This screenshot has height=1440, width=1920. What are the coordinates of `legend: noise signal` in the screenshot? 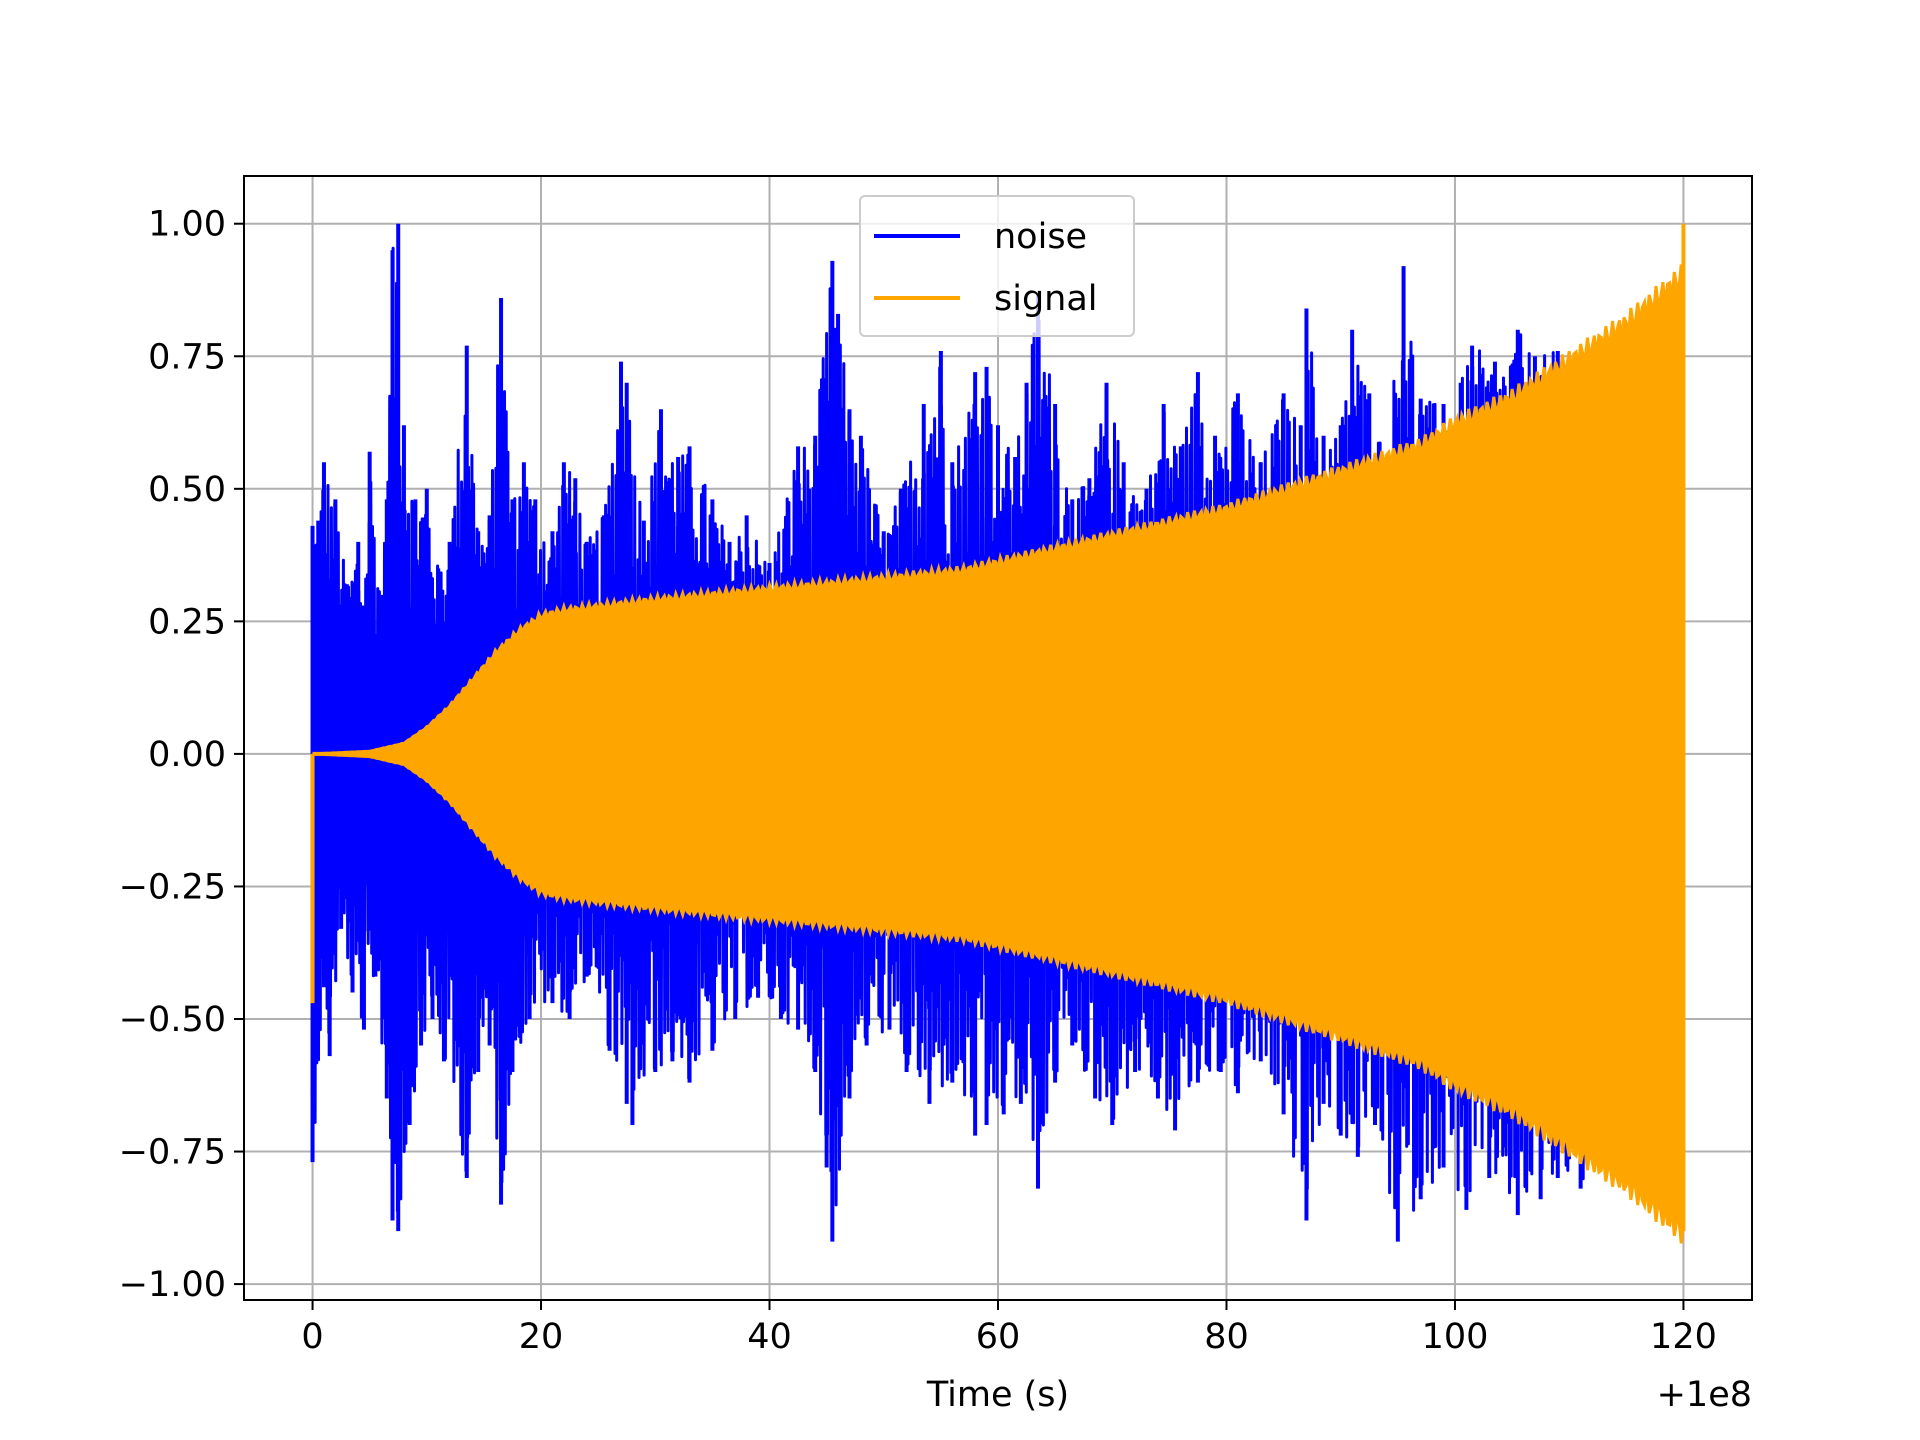 It's located at (997, 266).